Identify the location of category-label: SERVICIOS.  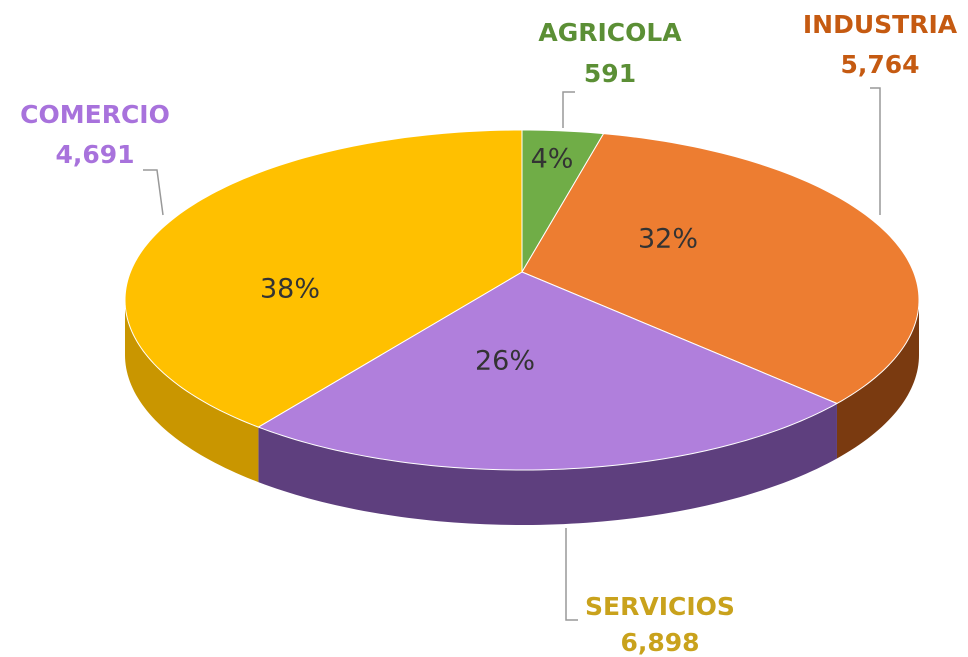
(660, 606).